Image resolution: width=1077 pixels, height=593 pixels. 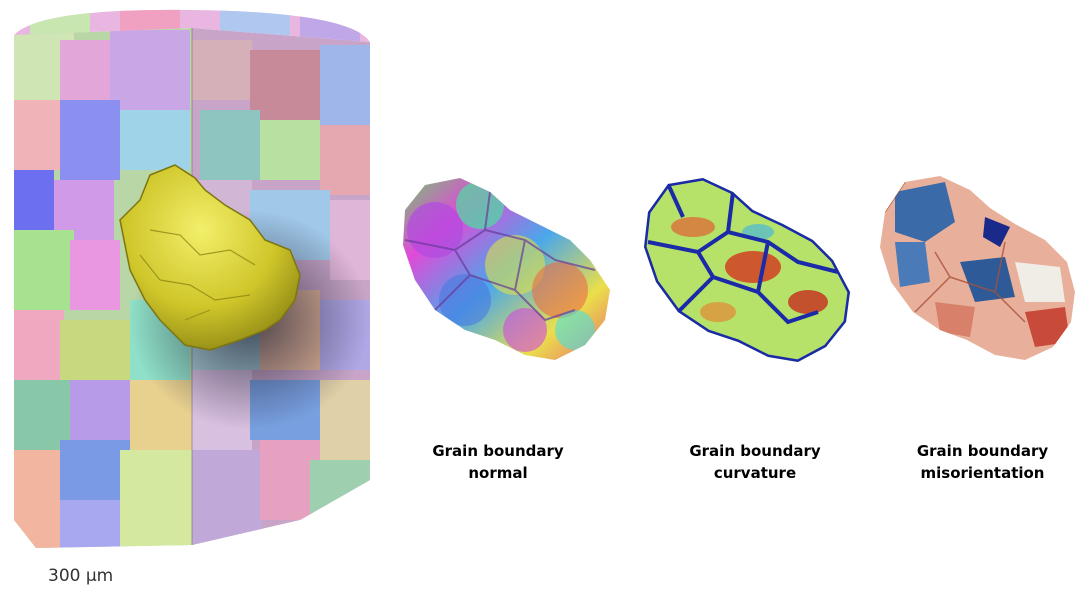 I want to click on caption-normal-line2: normal, so click(x=498, y=473).